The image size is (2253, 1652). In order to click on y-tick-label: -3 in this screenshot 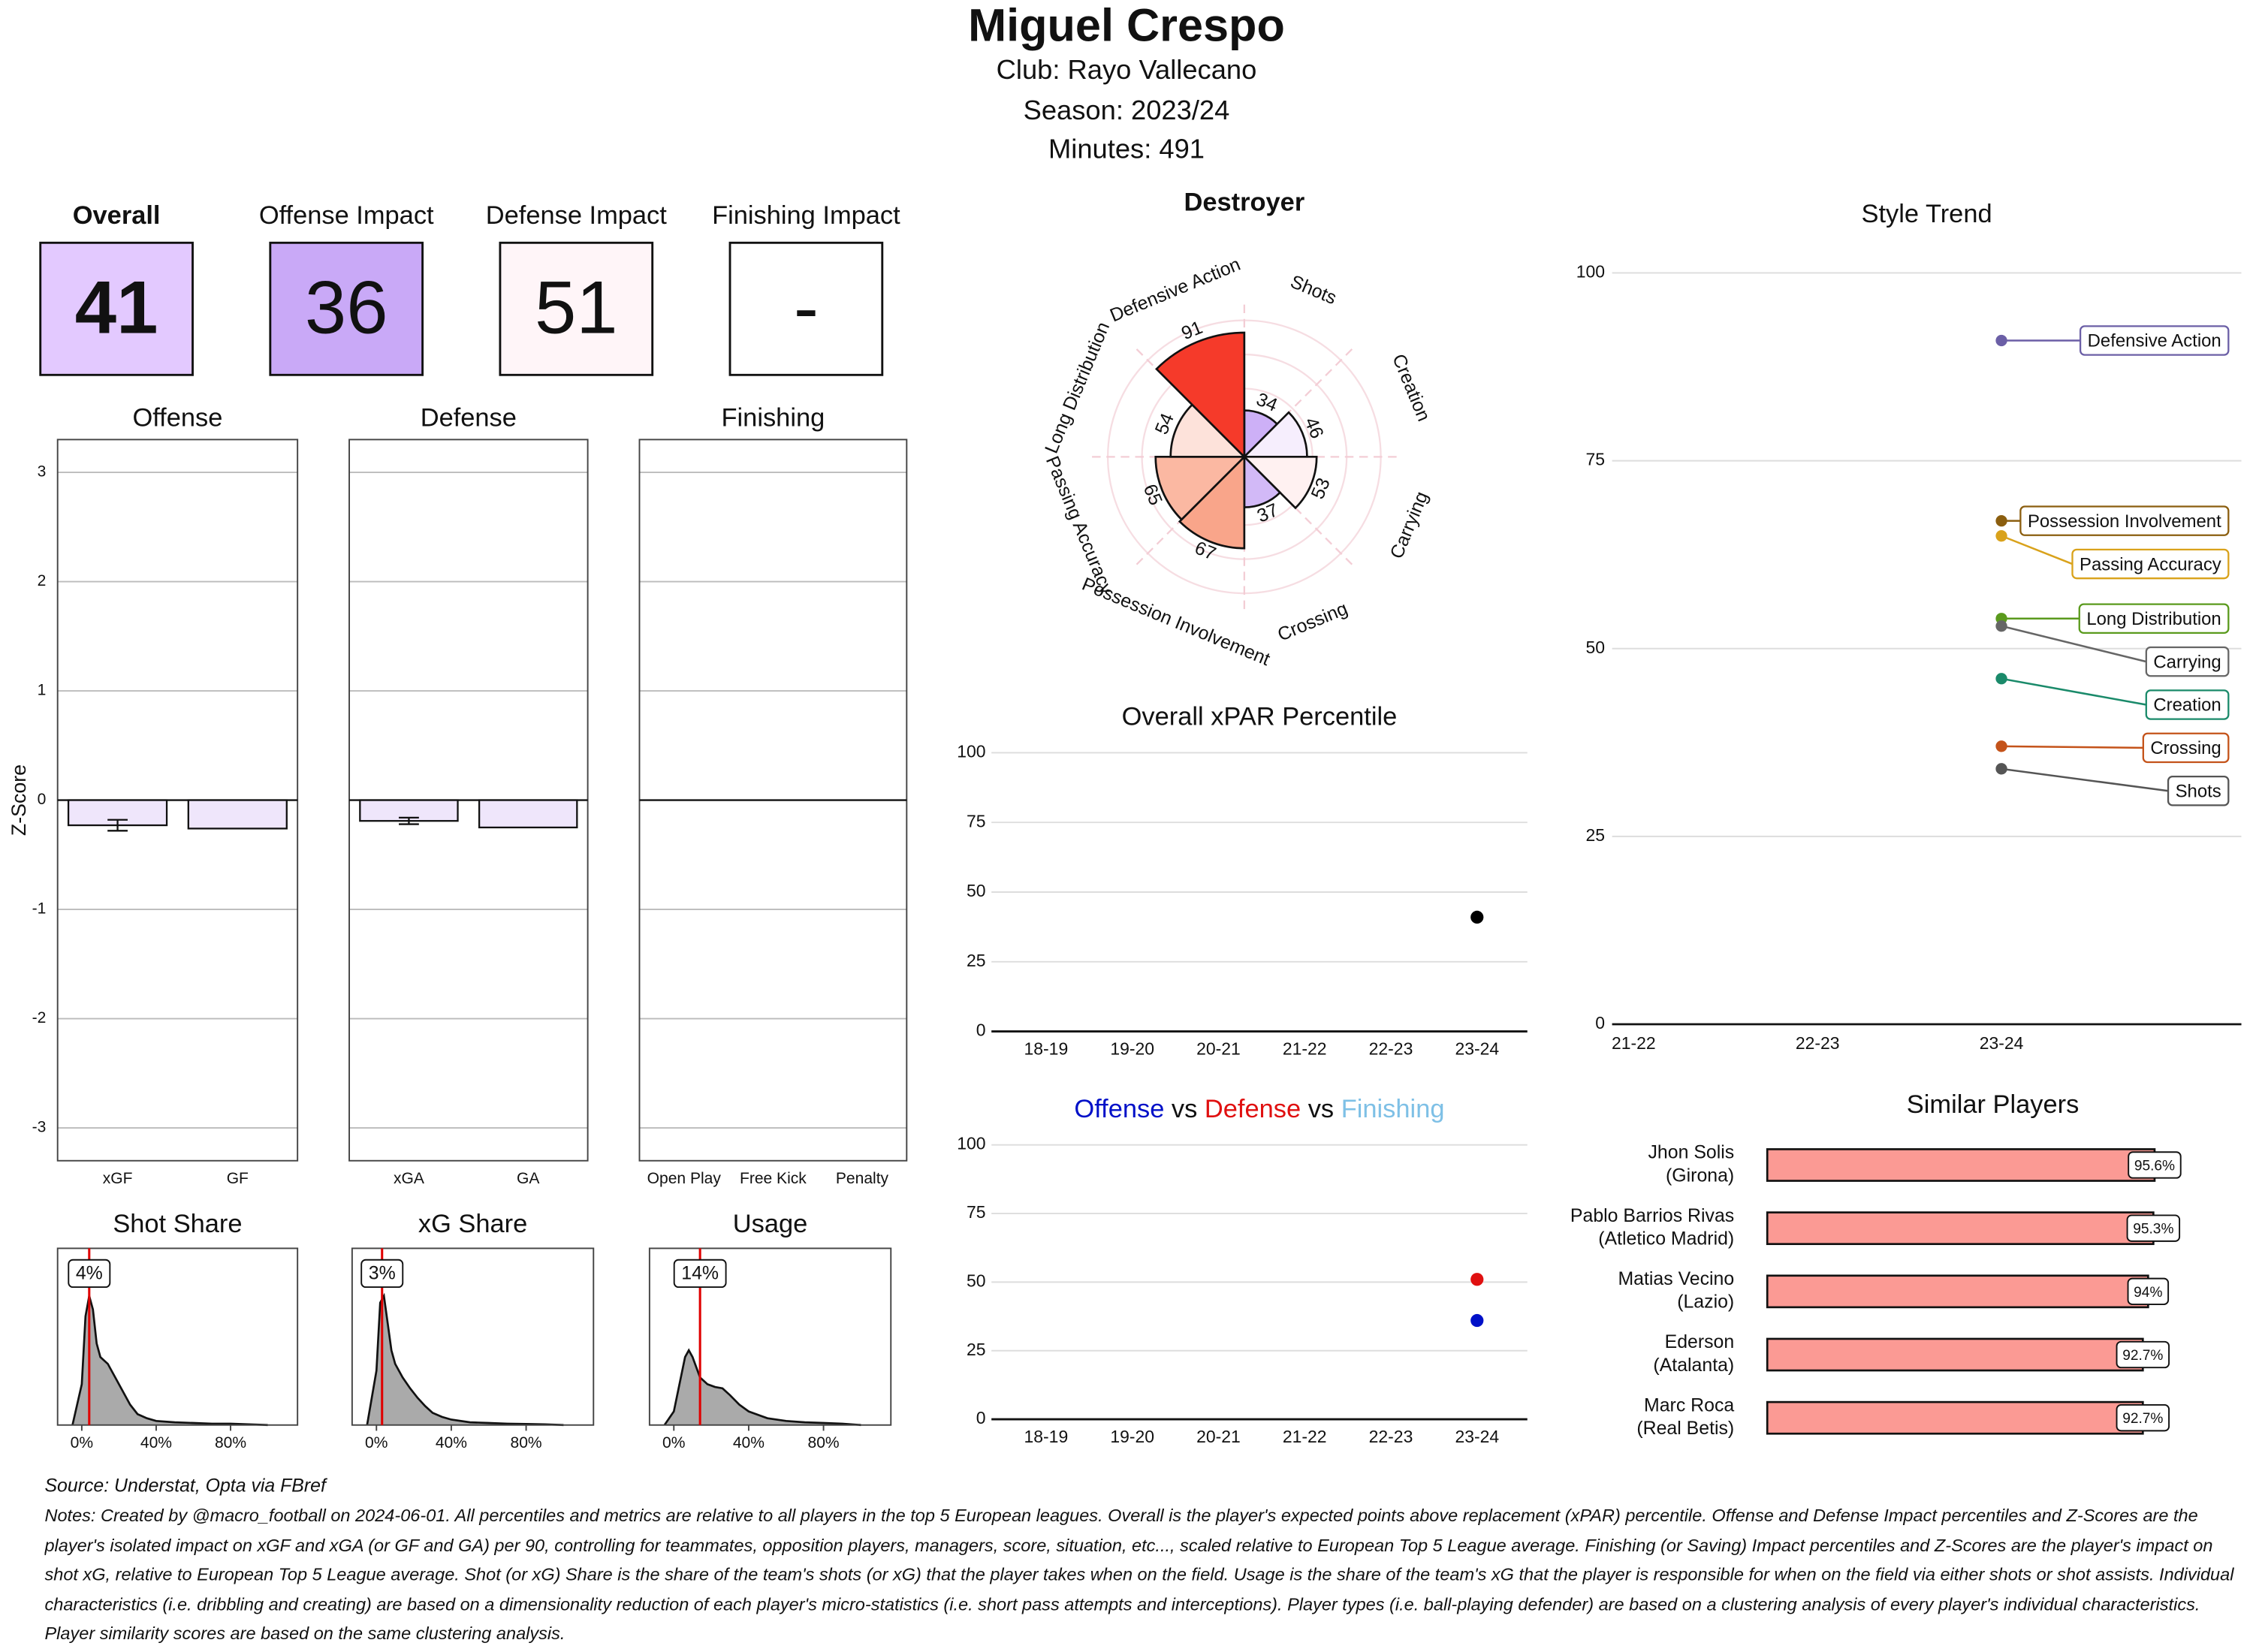, I will do `click(40, 1127)`.